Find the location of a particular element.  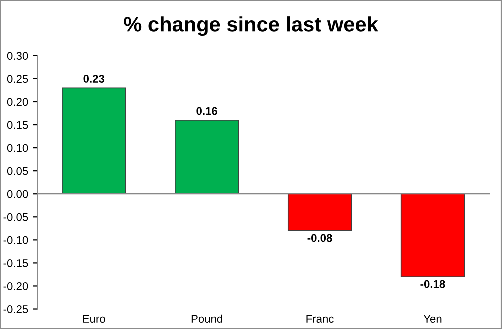

x-tick-label: Yen is located at coordinates (433, 319).